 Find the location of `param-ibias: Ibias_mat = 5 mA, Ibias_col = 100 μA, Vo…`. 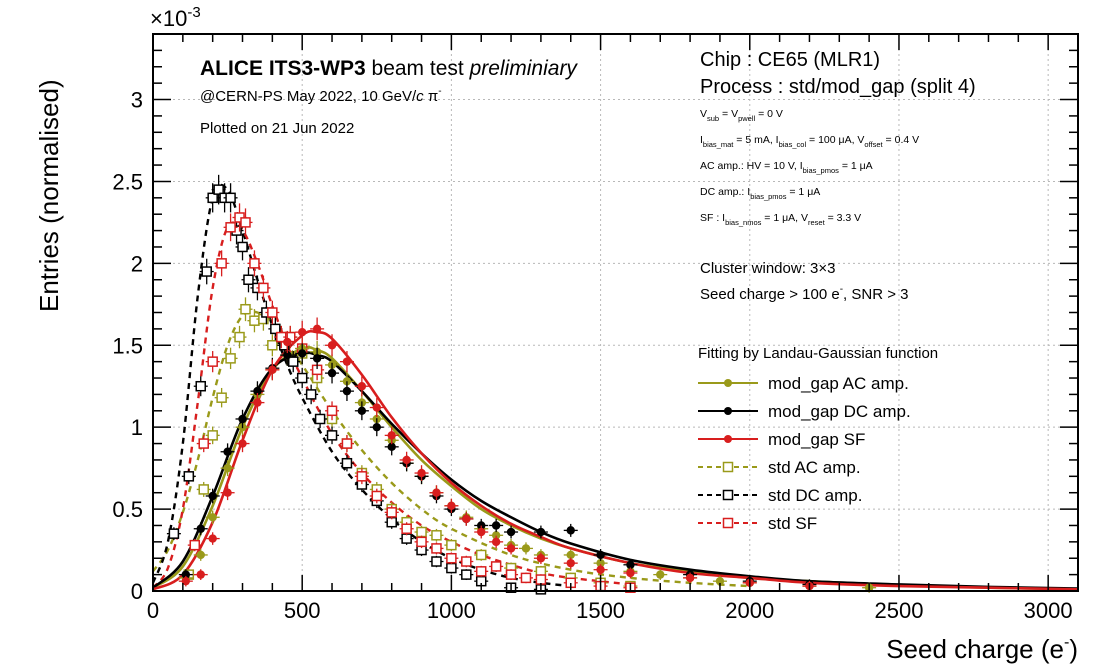

param-ibias: Ibias_mat = 5 mA, Ibias_col = 100 μA, Vo… is located at coordinates (809, 141).